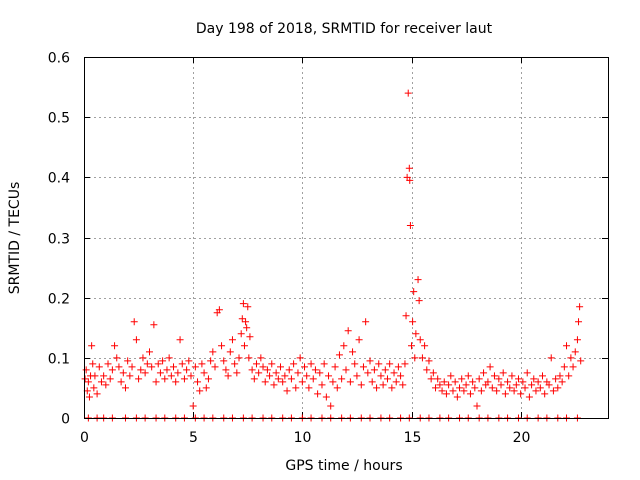  Describe the element at coordinates (65, 420) in the screenshot. I see `y-tick-label: 0` at that location.